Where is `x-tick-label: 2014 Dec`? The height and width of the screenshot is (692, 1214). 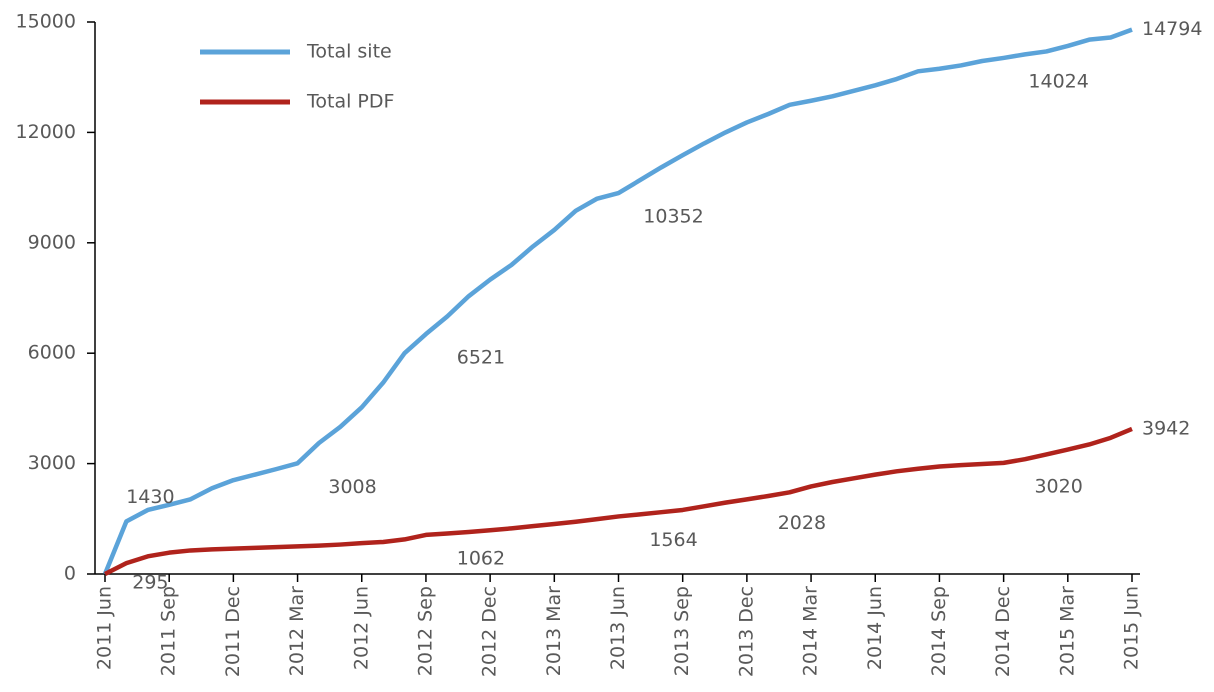 x-tick-label: 2014 Dec is located at coordinates (1003, 631).